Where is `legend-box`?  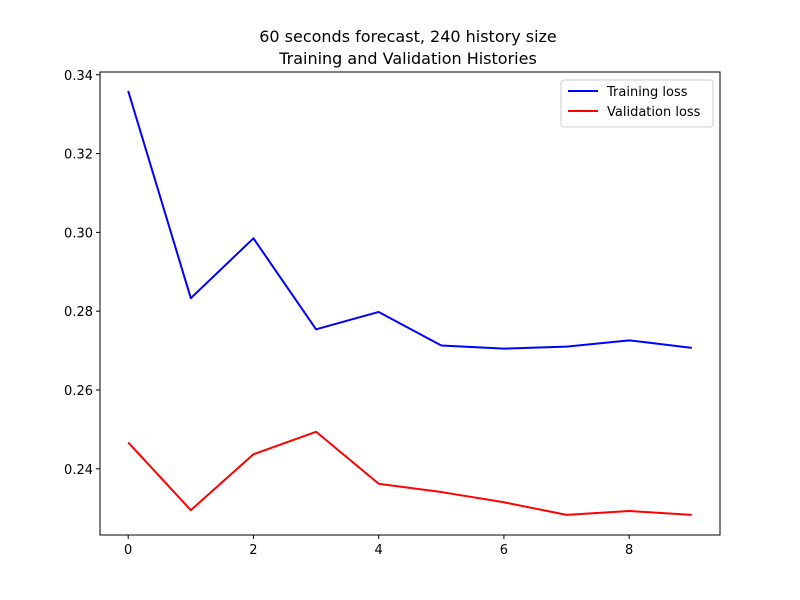 legend-box is located at coordinates (637, 103).